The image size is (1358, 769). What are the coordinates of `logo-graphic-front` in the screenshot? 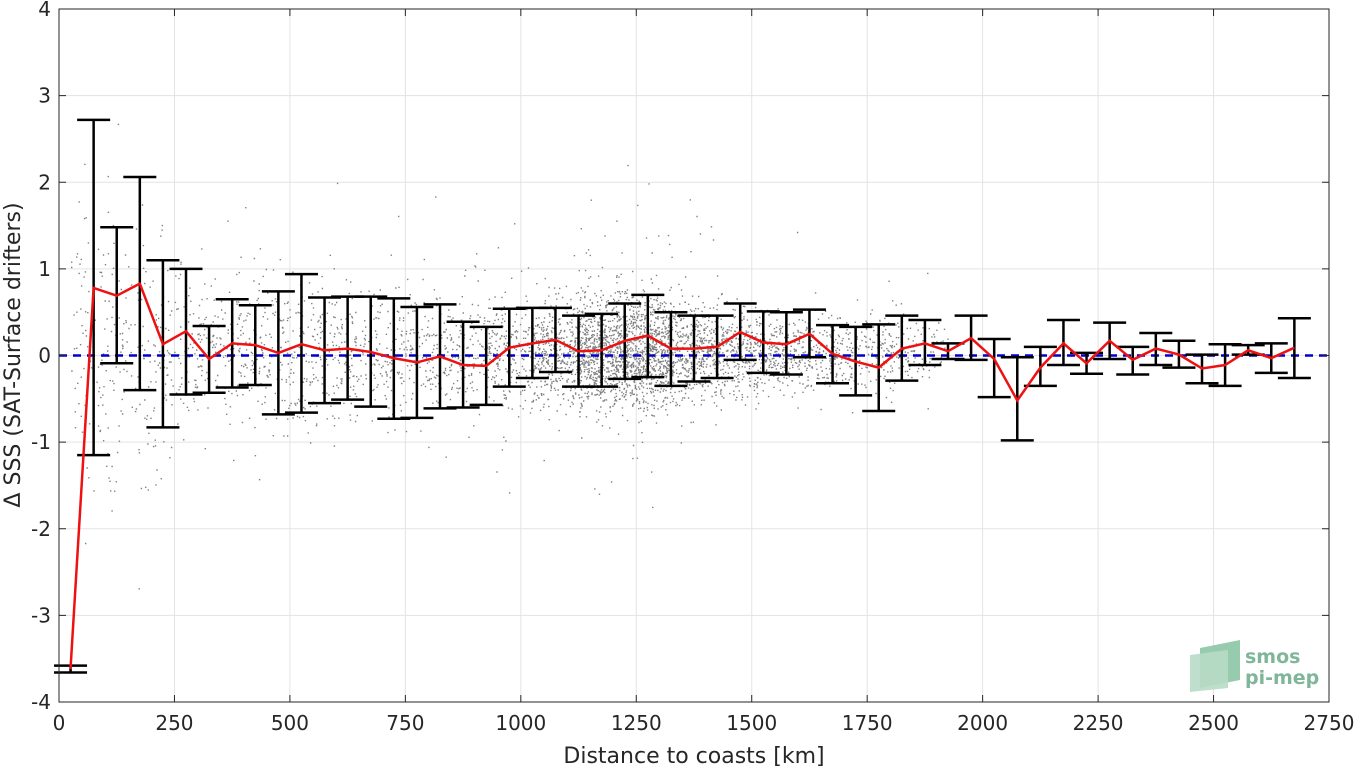 It's located at (1209, 671).